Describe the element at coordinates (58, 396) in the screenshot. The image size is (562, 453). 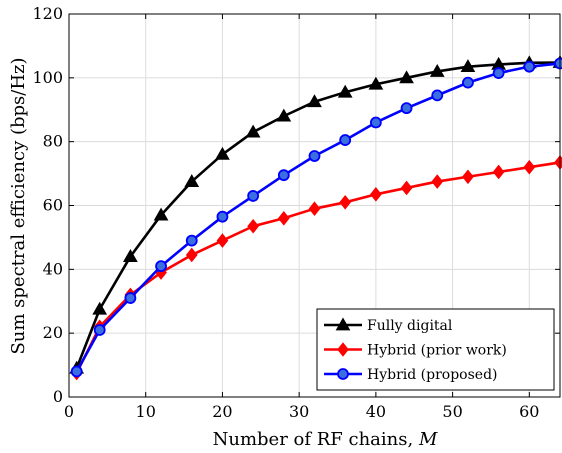
I see `y-tick-label: 0` at that location.